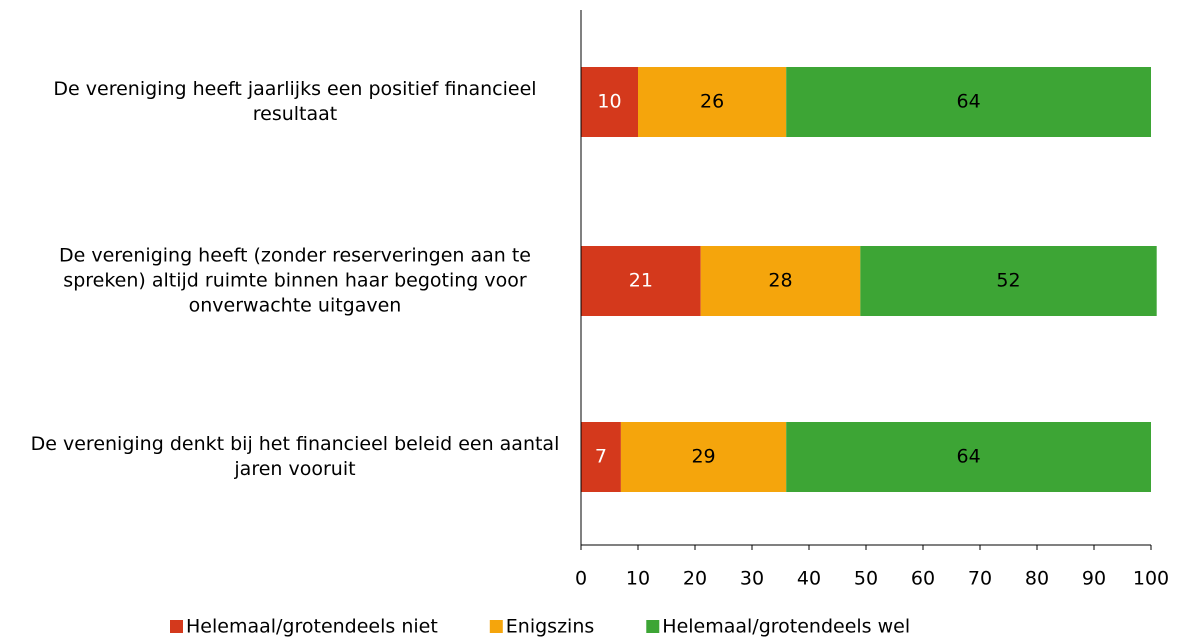  I want to click on data-label: 10, so click(609, 102).